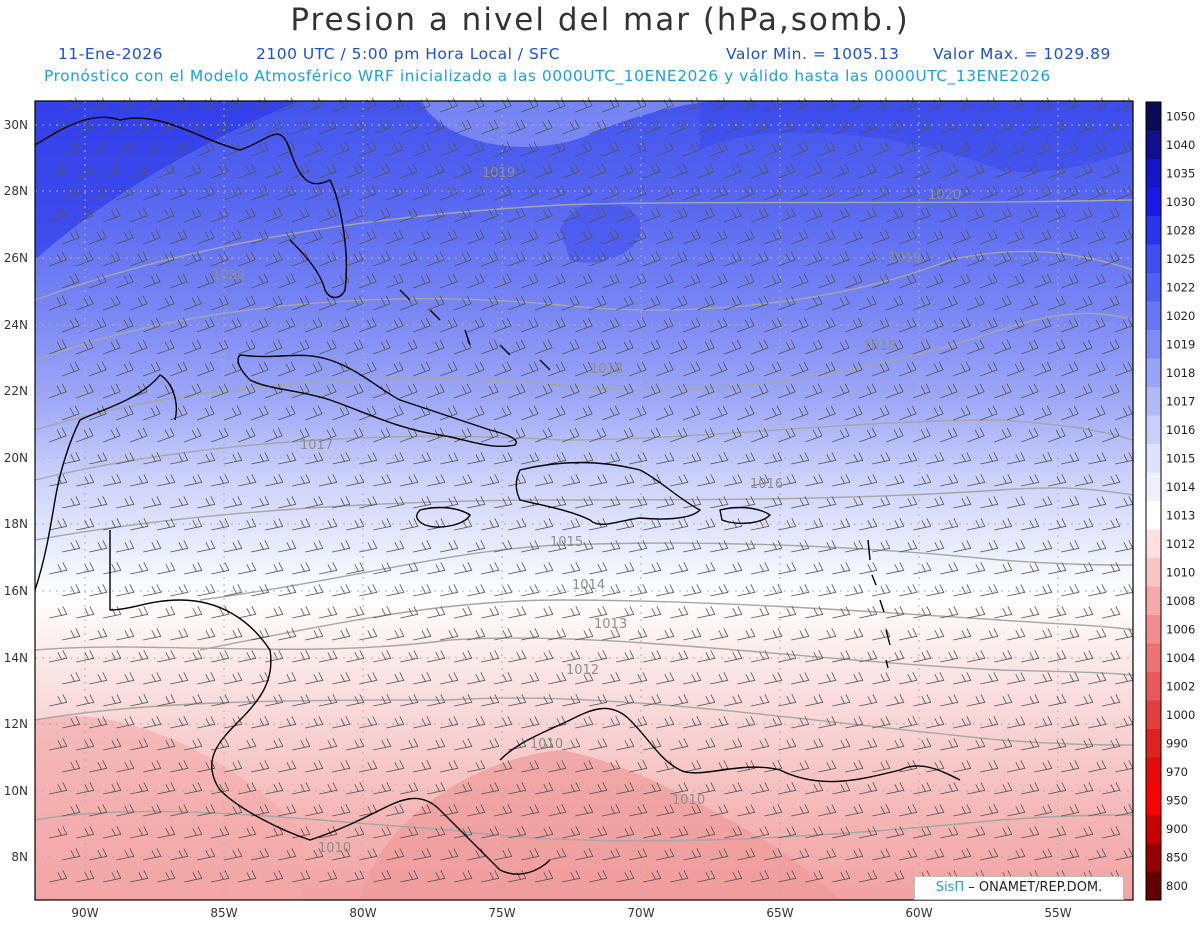 Image resolution: width=1200 pixels, height=927 pixels. What do you see at coordinates (1180, 686) in the screenshot?
I see `colorbar-label: 1002` at bounding box center [1180, 686].